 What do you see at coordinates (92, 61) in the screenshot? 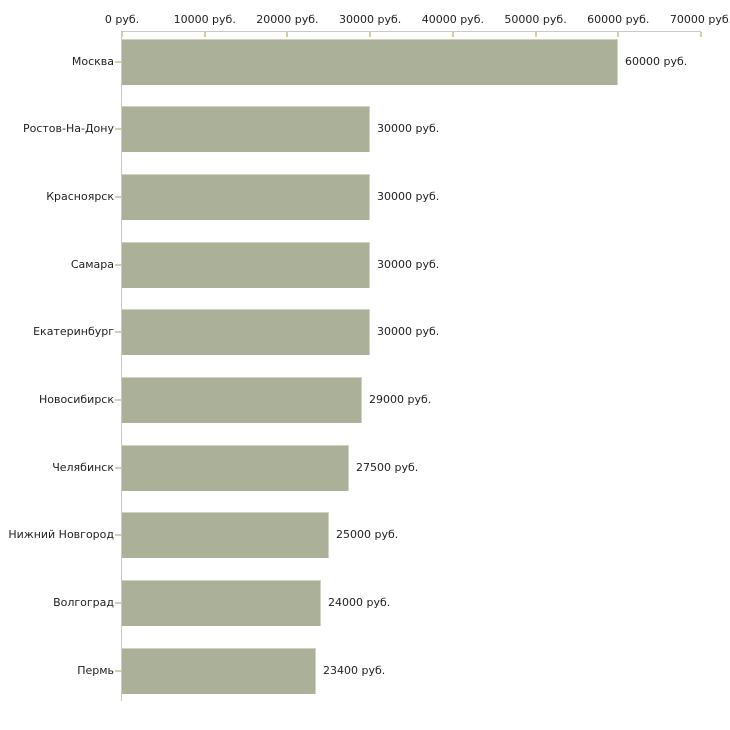
I see `category-label: Москва` at bounding box center [92, 61].